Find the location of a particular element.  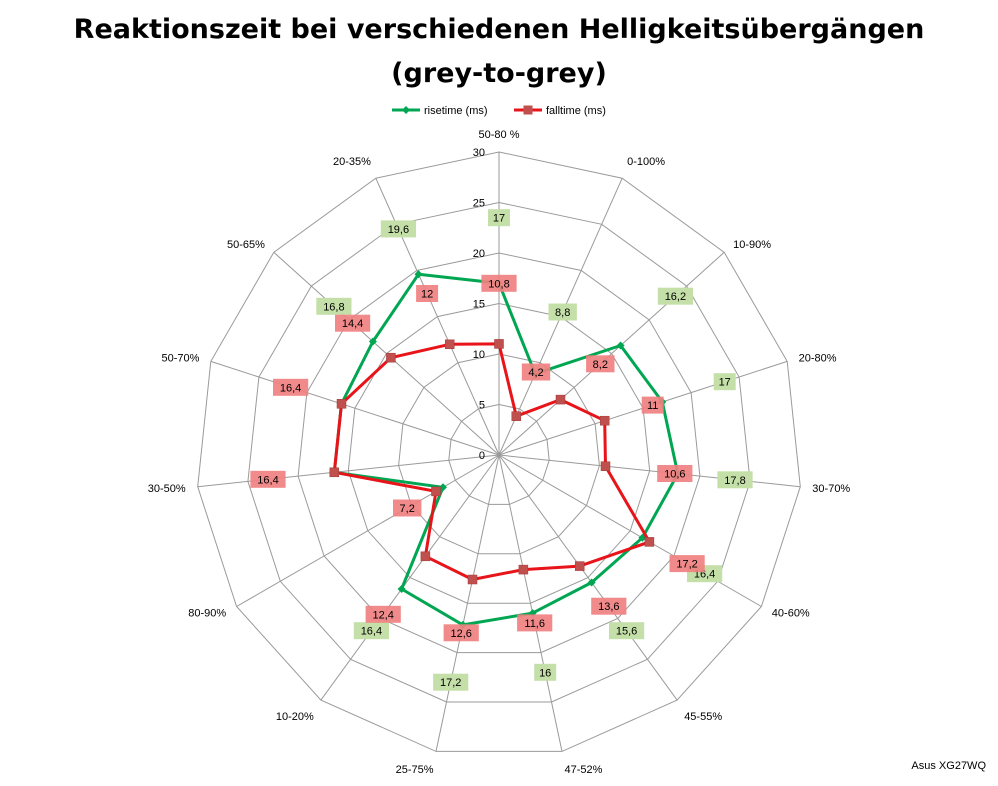

falltime-data-label: 12,6 is located at coordinates (460, 634).